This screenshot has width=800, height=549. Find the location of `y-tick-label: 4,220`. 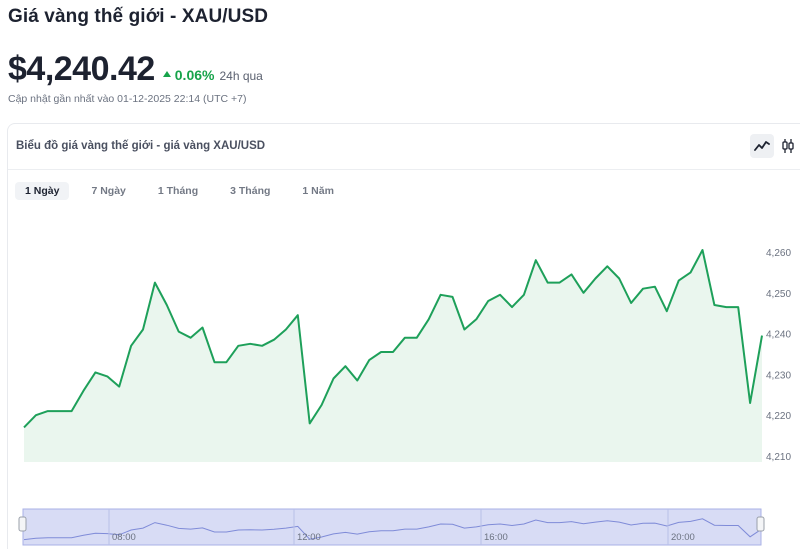

y-tick-label: 4,220 is located at coordinates (778, 416).